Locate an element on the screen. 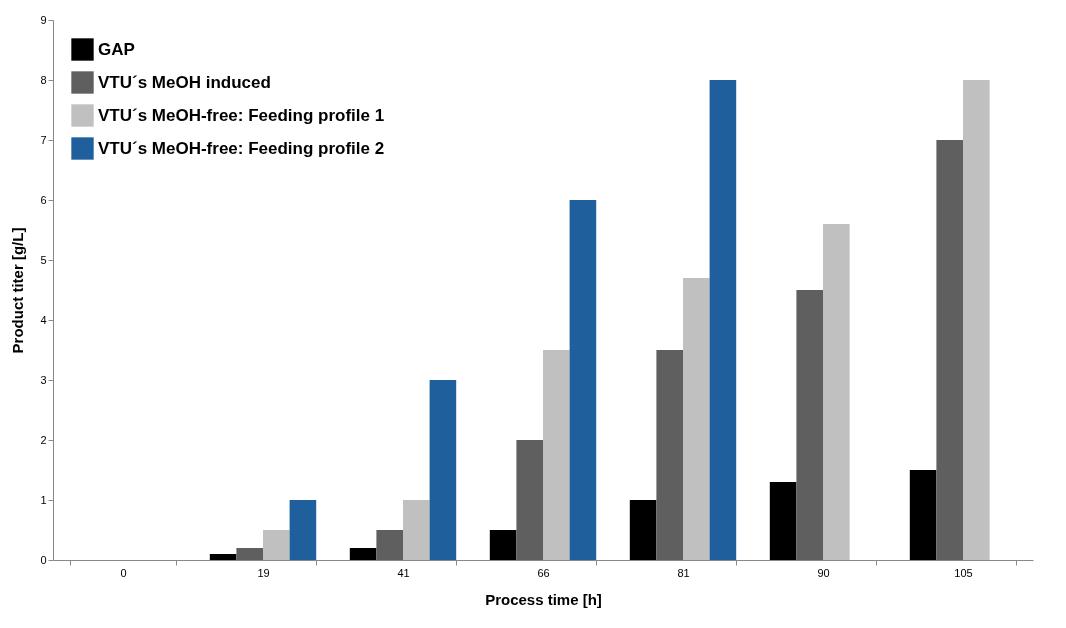 This screenshot has height=628, width=1066. x-tick-label: 105 is located at coordinates (963, 572).